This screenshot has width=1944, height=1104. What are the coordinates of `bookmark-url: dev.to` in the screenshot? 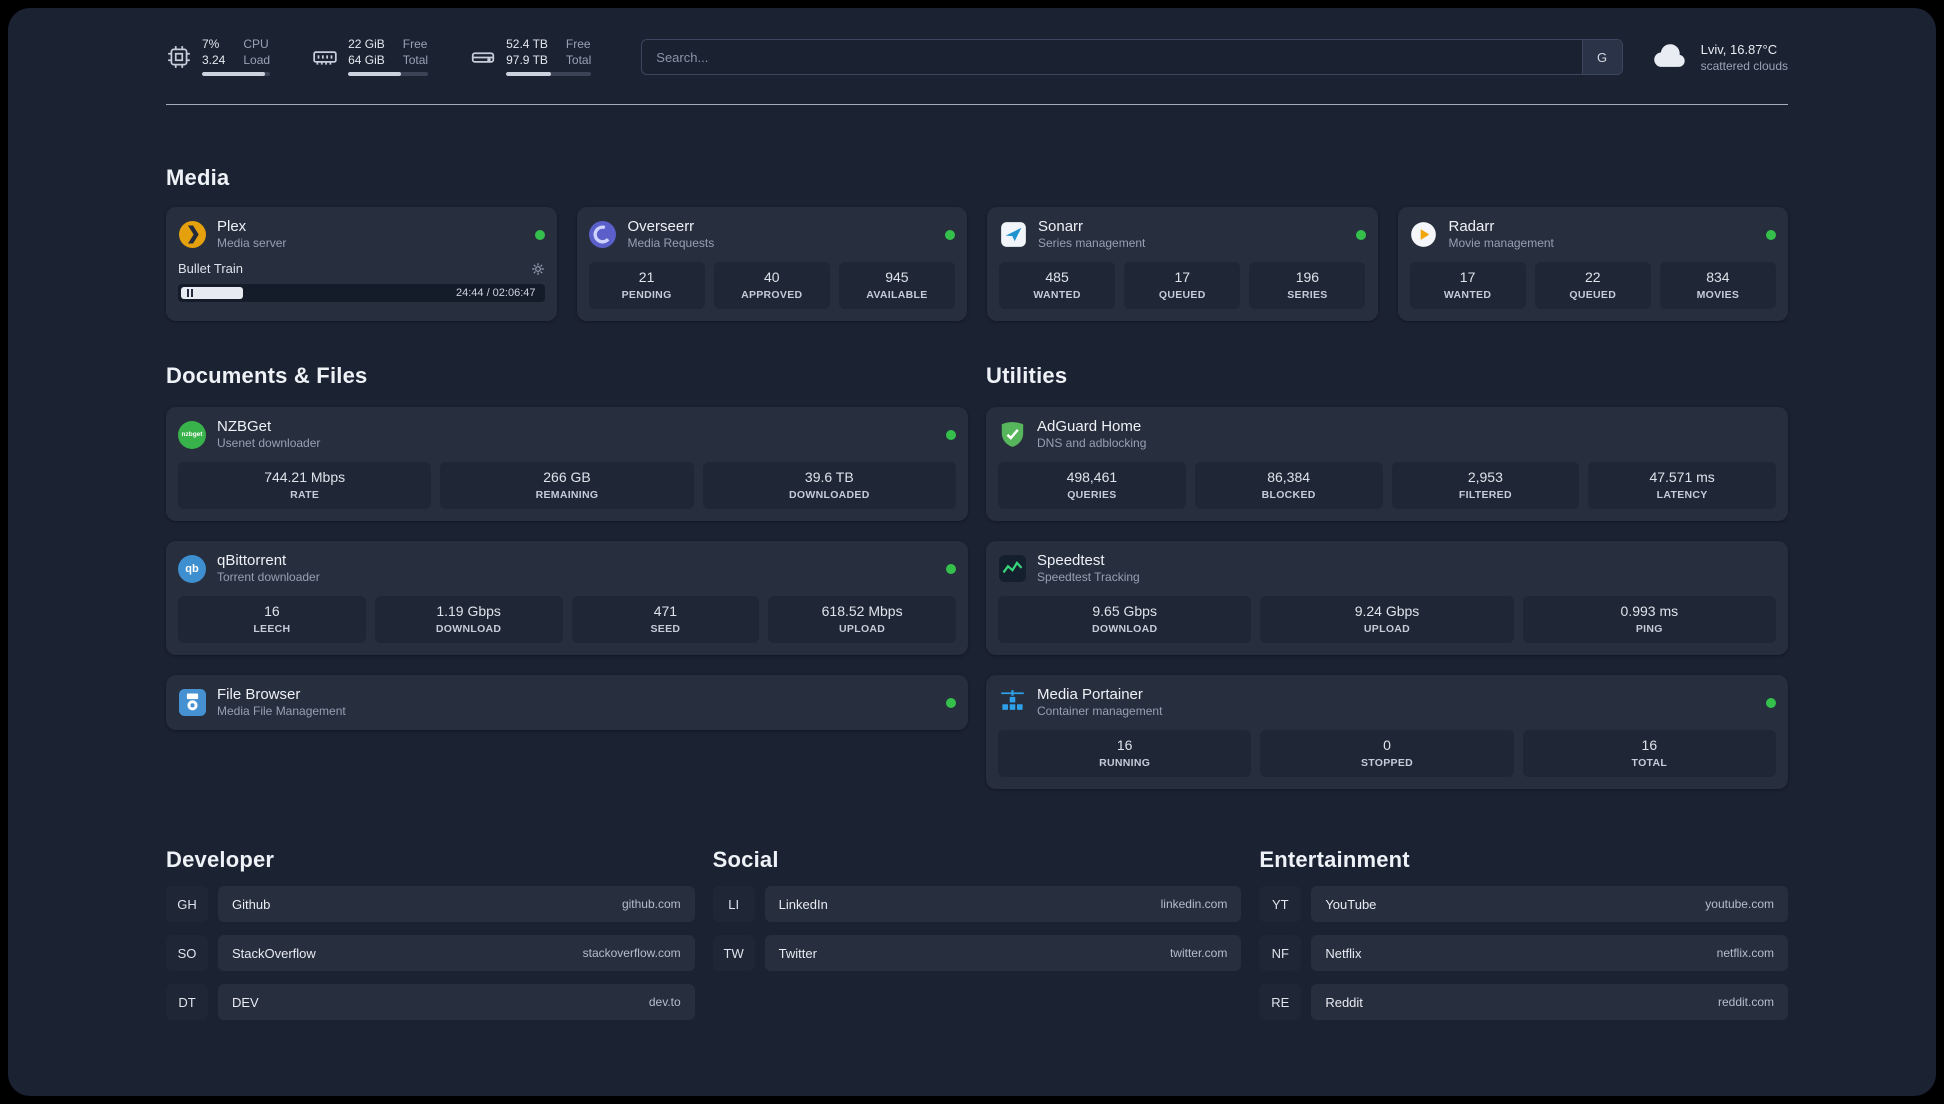 It's located at (664, 1002).